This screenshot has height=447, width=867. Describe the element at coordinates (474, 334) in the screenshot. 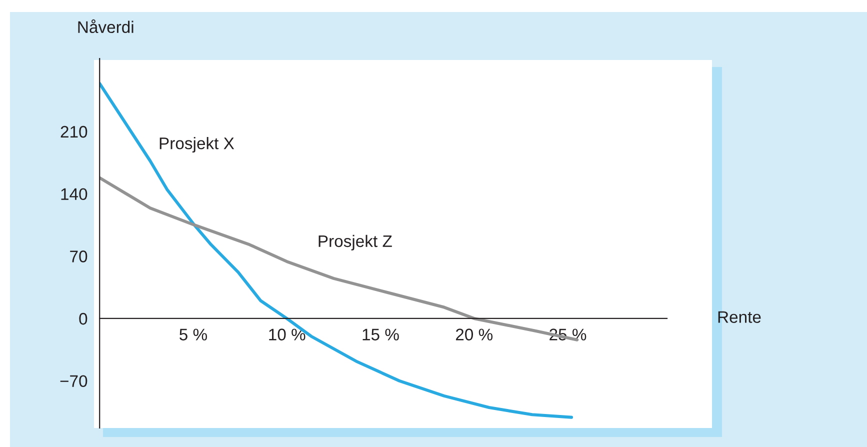

I see `x-tick-label: 20 %` at that location.